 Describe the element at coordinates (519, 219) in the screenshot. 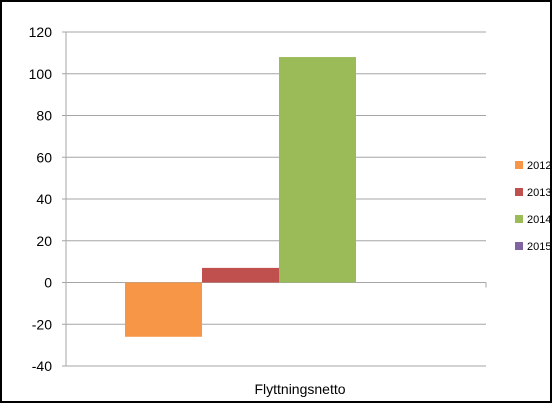

I see `legend-swatch-2014` at that location.